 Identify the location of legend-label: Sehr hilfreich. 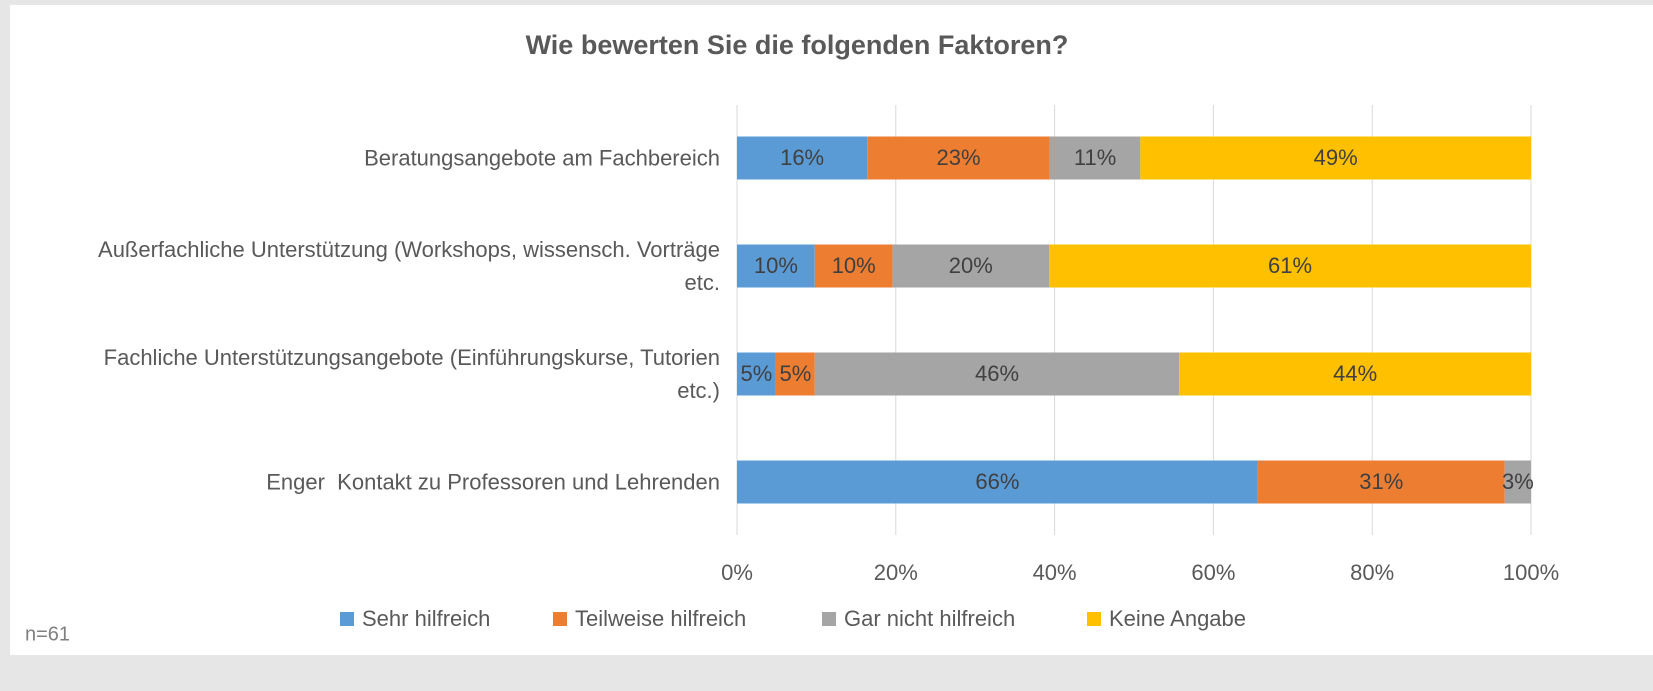
(426, 618).